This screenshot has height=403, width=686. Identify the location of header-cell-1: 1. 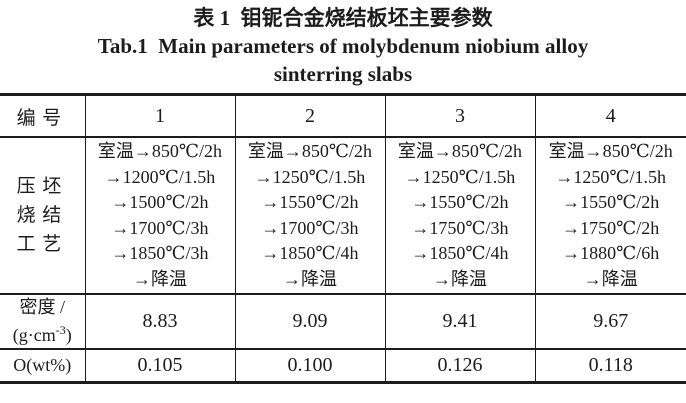
(159, 115).